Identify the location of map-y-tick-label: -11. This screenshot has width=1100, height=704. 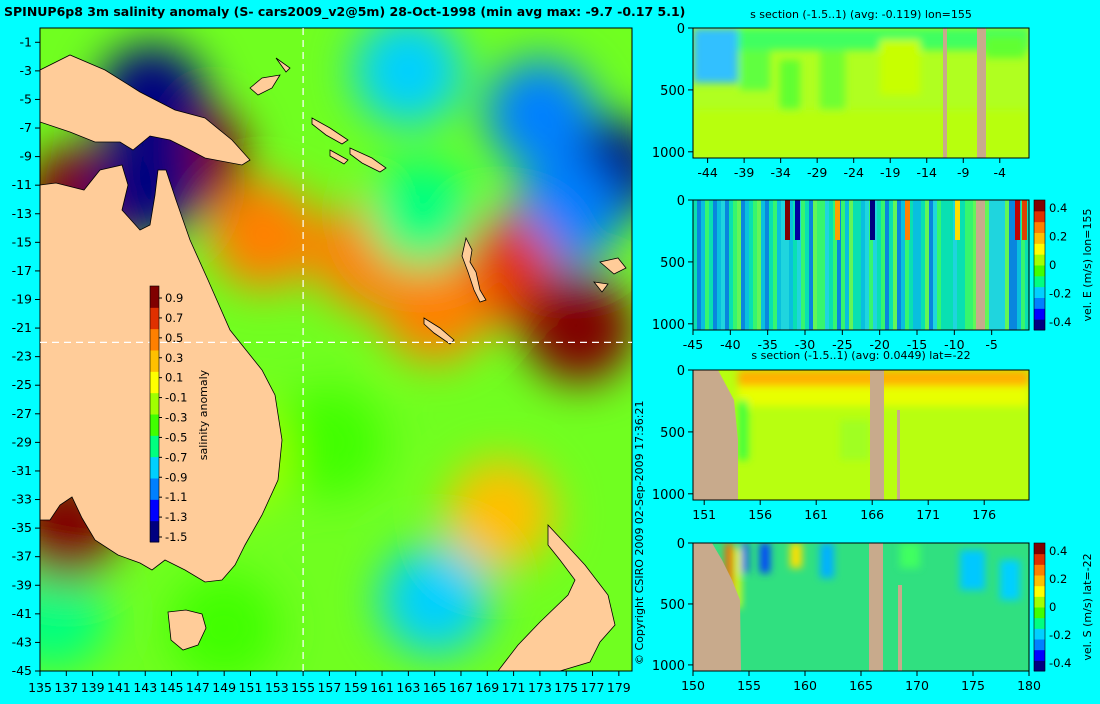
(22, 184).